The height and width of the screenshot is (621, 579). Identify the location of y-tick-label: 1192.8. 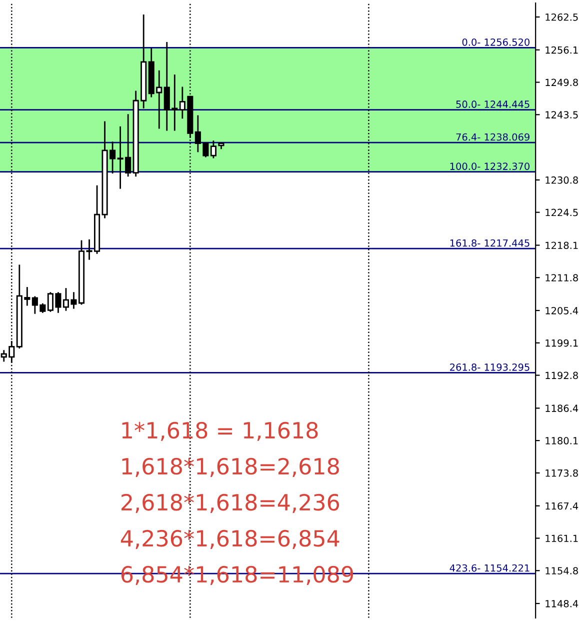
(562, 376).